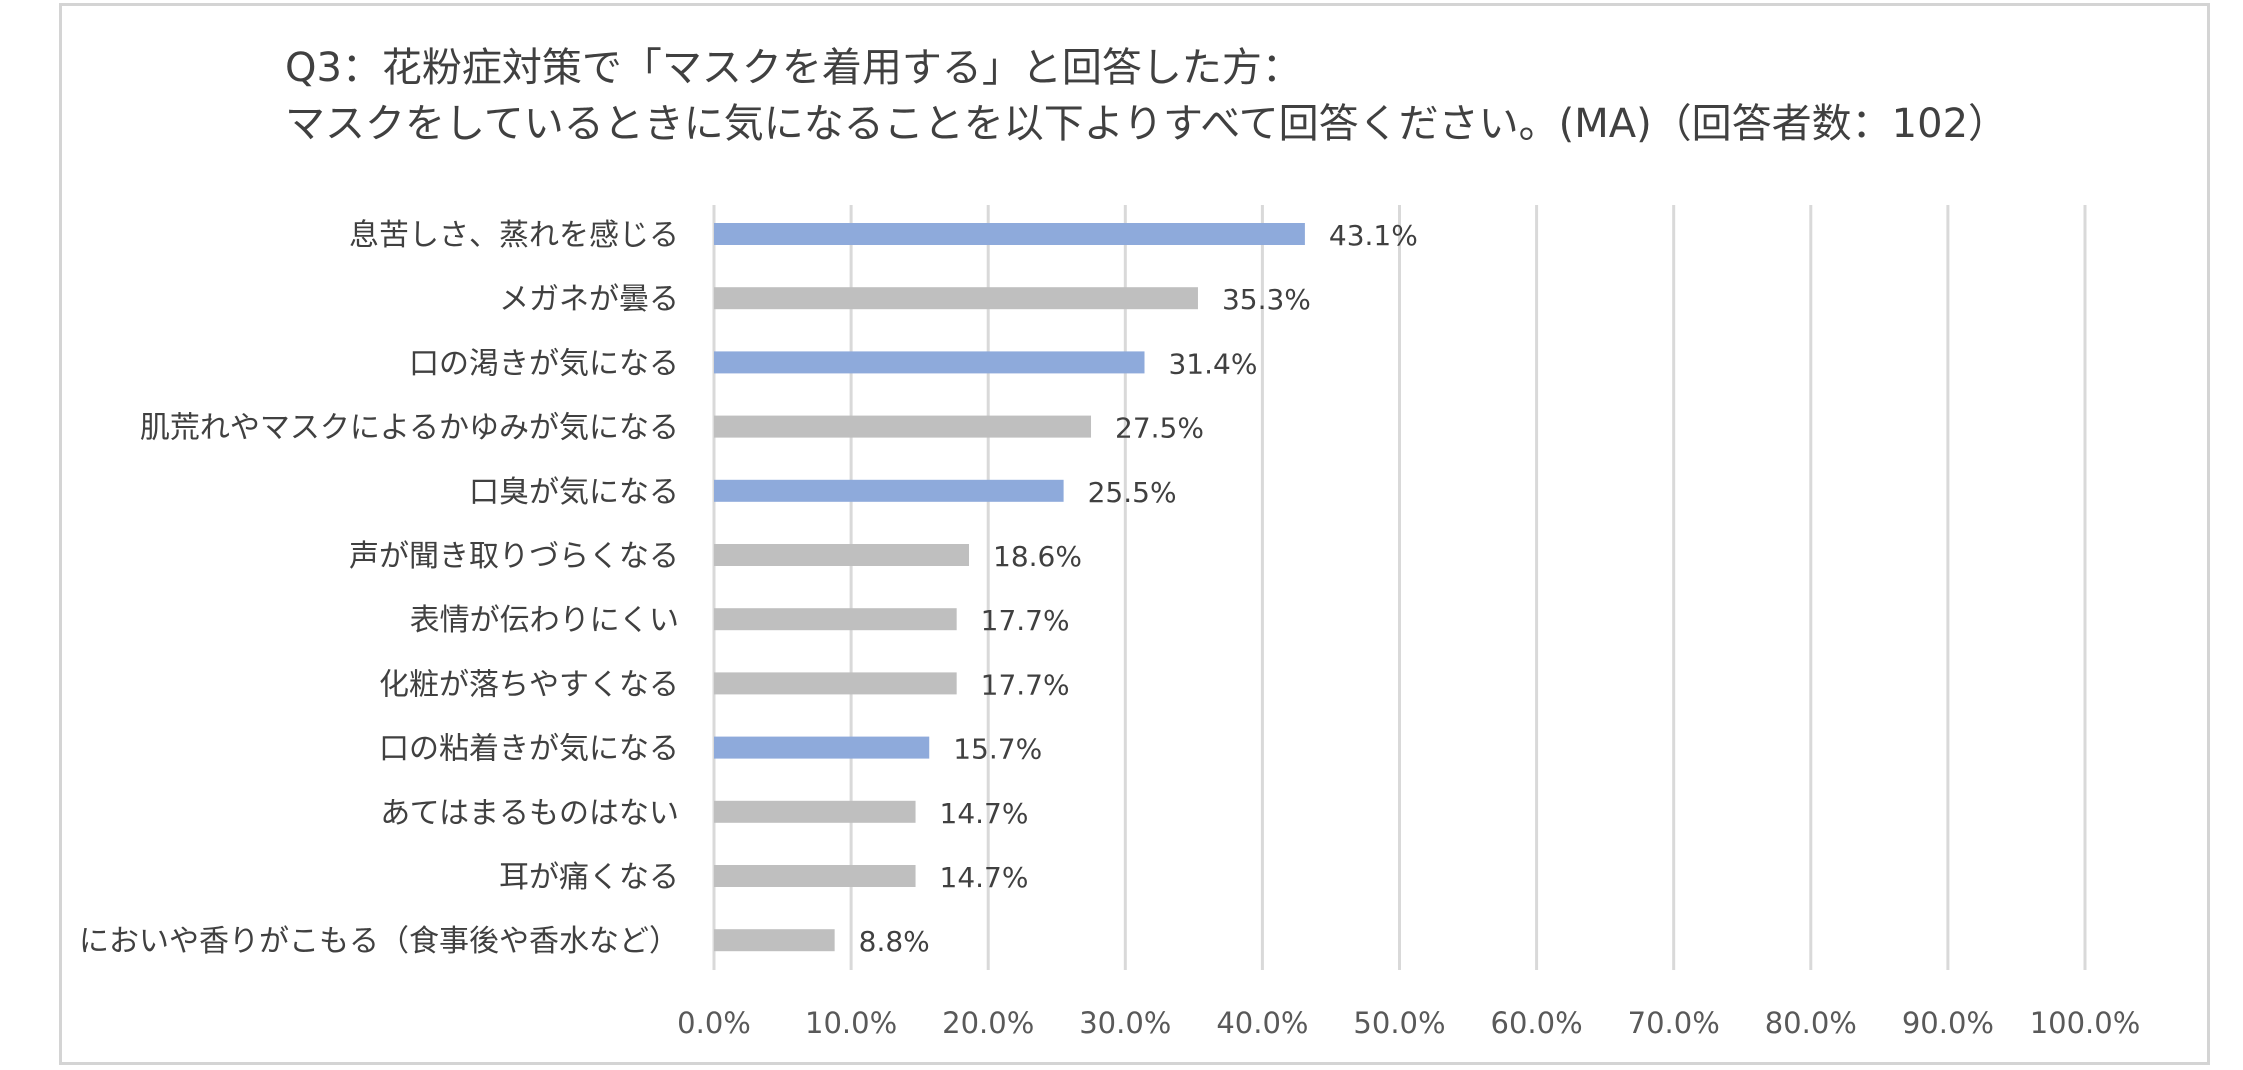 Image resolution: width=2243 pixels, height=1070 pixels. Describe the element at coordinates (1266, 299) in the screenshot. I see `data-label: 35.3%` at that location.